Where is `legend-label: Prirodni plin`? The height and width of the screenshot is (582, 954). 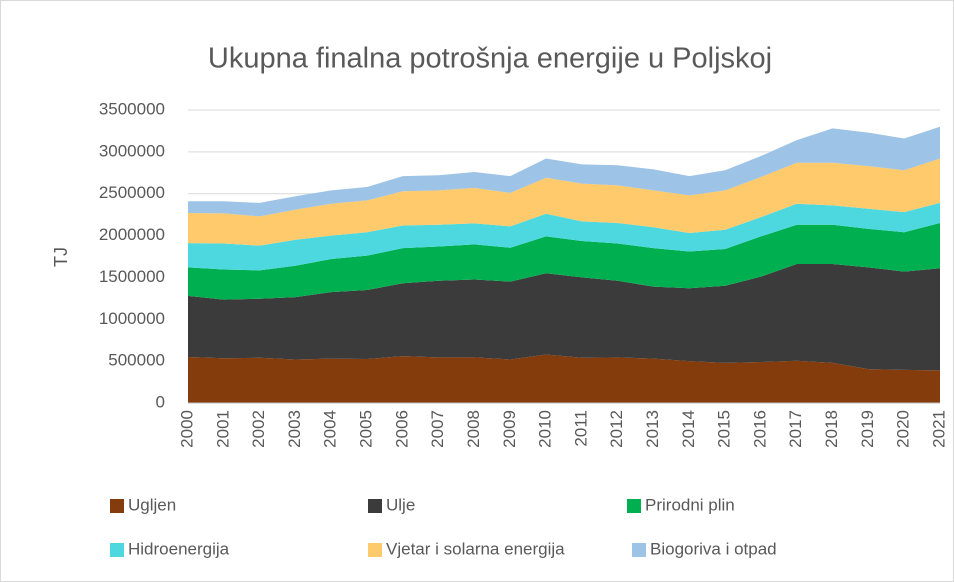 legend-label: Prirodni plin is located at coordinates (690, 504).